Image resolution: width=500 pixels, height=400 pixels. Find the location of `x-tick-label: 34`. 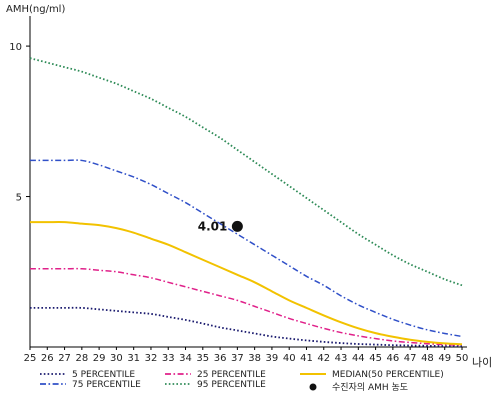

x-tick-label: 34 is located at coordinates (185, 358).